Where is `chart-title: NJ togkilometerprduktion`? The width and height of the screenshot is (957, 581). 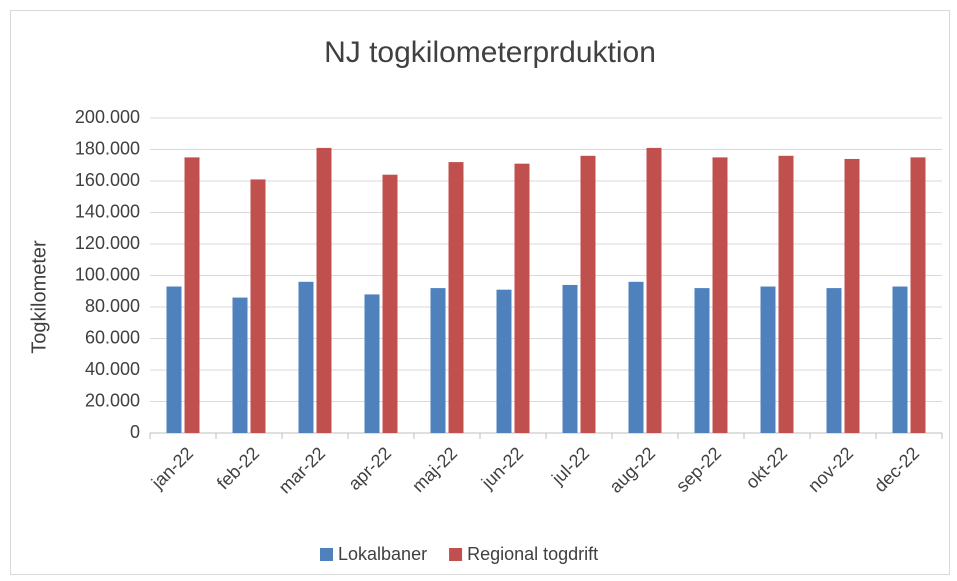
chart-title: NJ togkilometerprduktion is located at coordinates (490, 52).